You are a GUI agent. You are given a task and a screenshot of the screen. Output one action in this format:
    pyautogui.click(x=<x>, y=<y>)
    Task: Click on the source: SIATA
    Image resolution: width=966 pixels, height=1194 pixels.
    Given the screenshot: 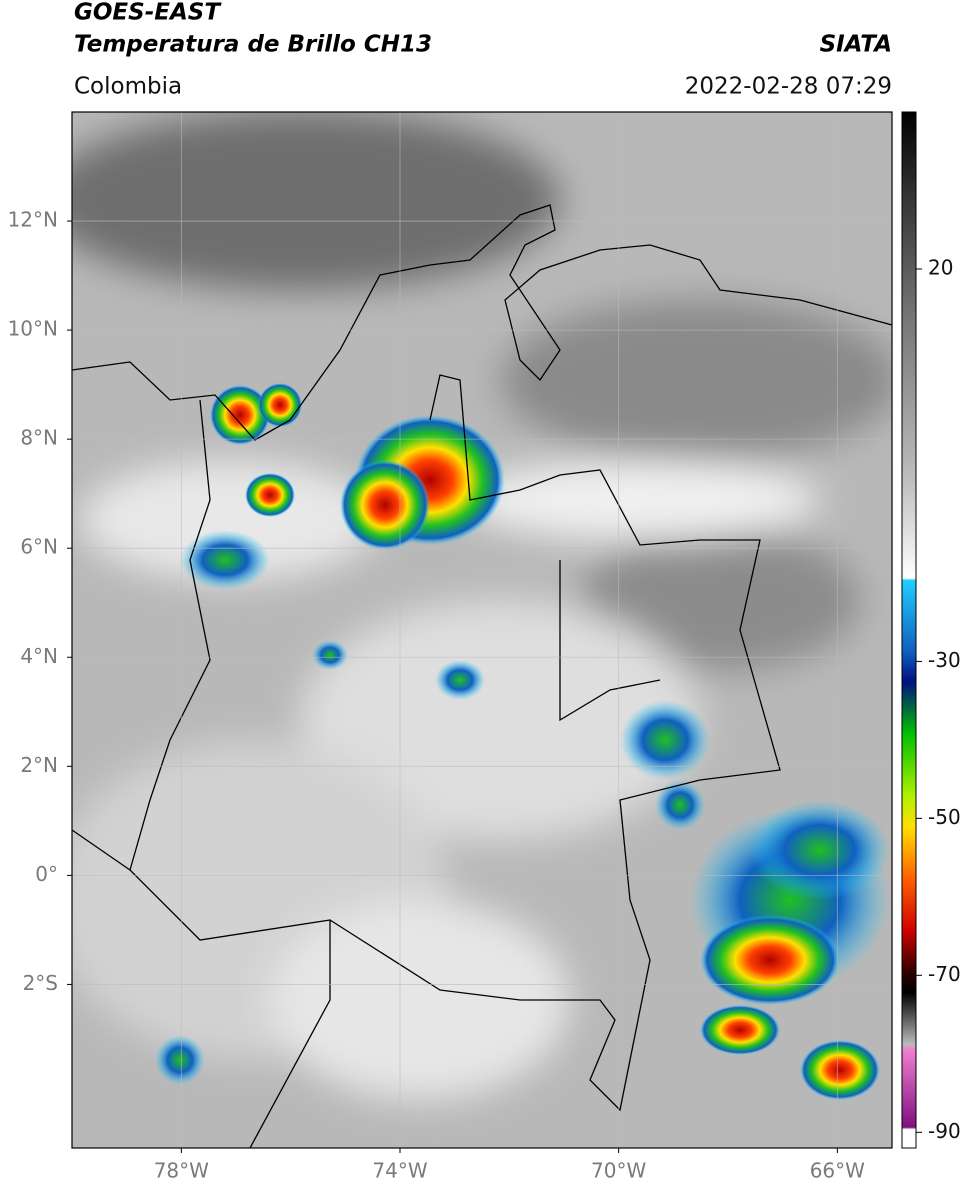 What is the action you would take?
    pyautogui.click(x=856, y=45)
    